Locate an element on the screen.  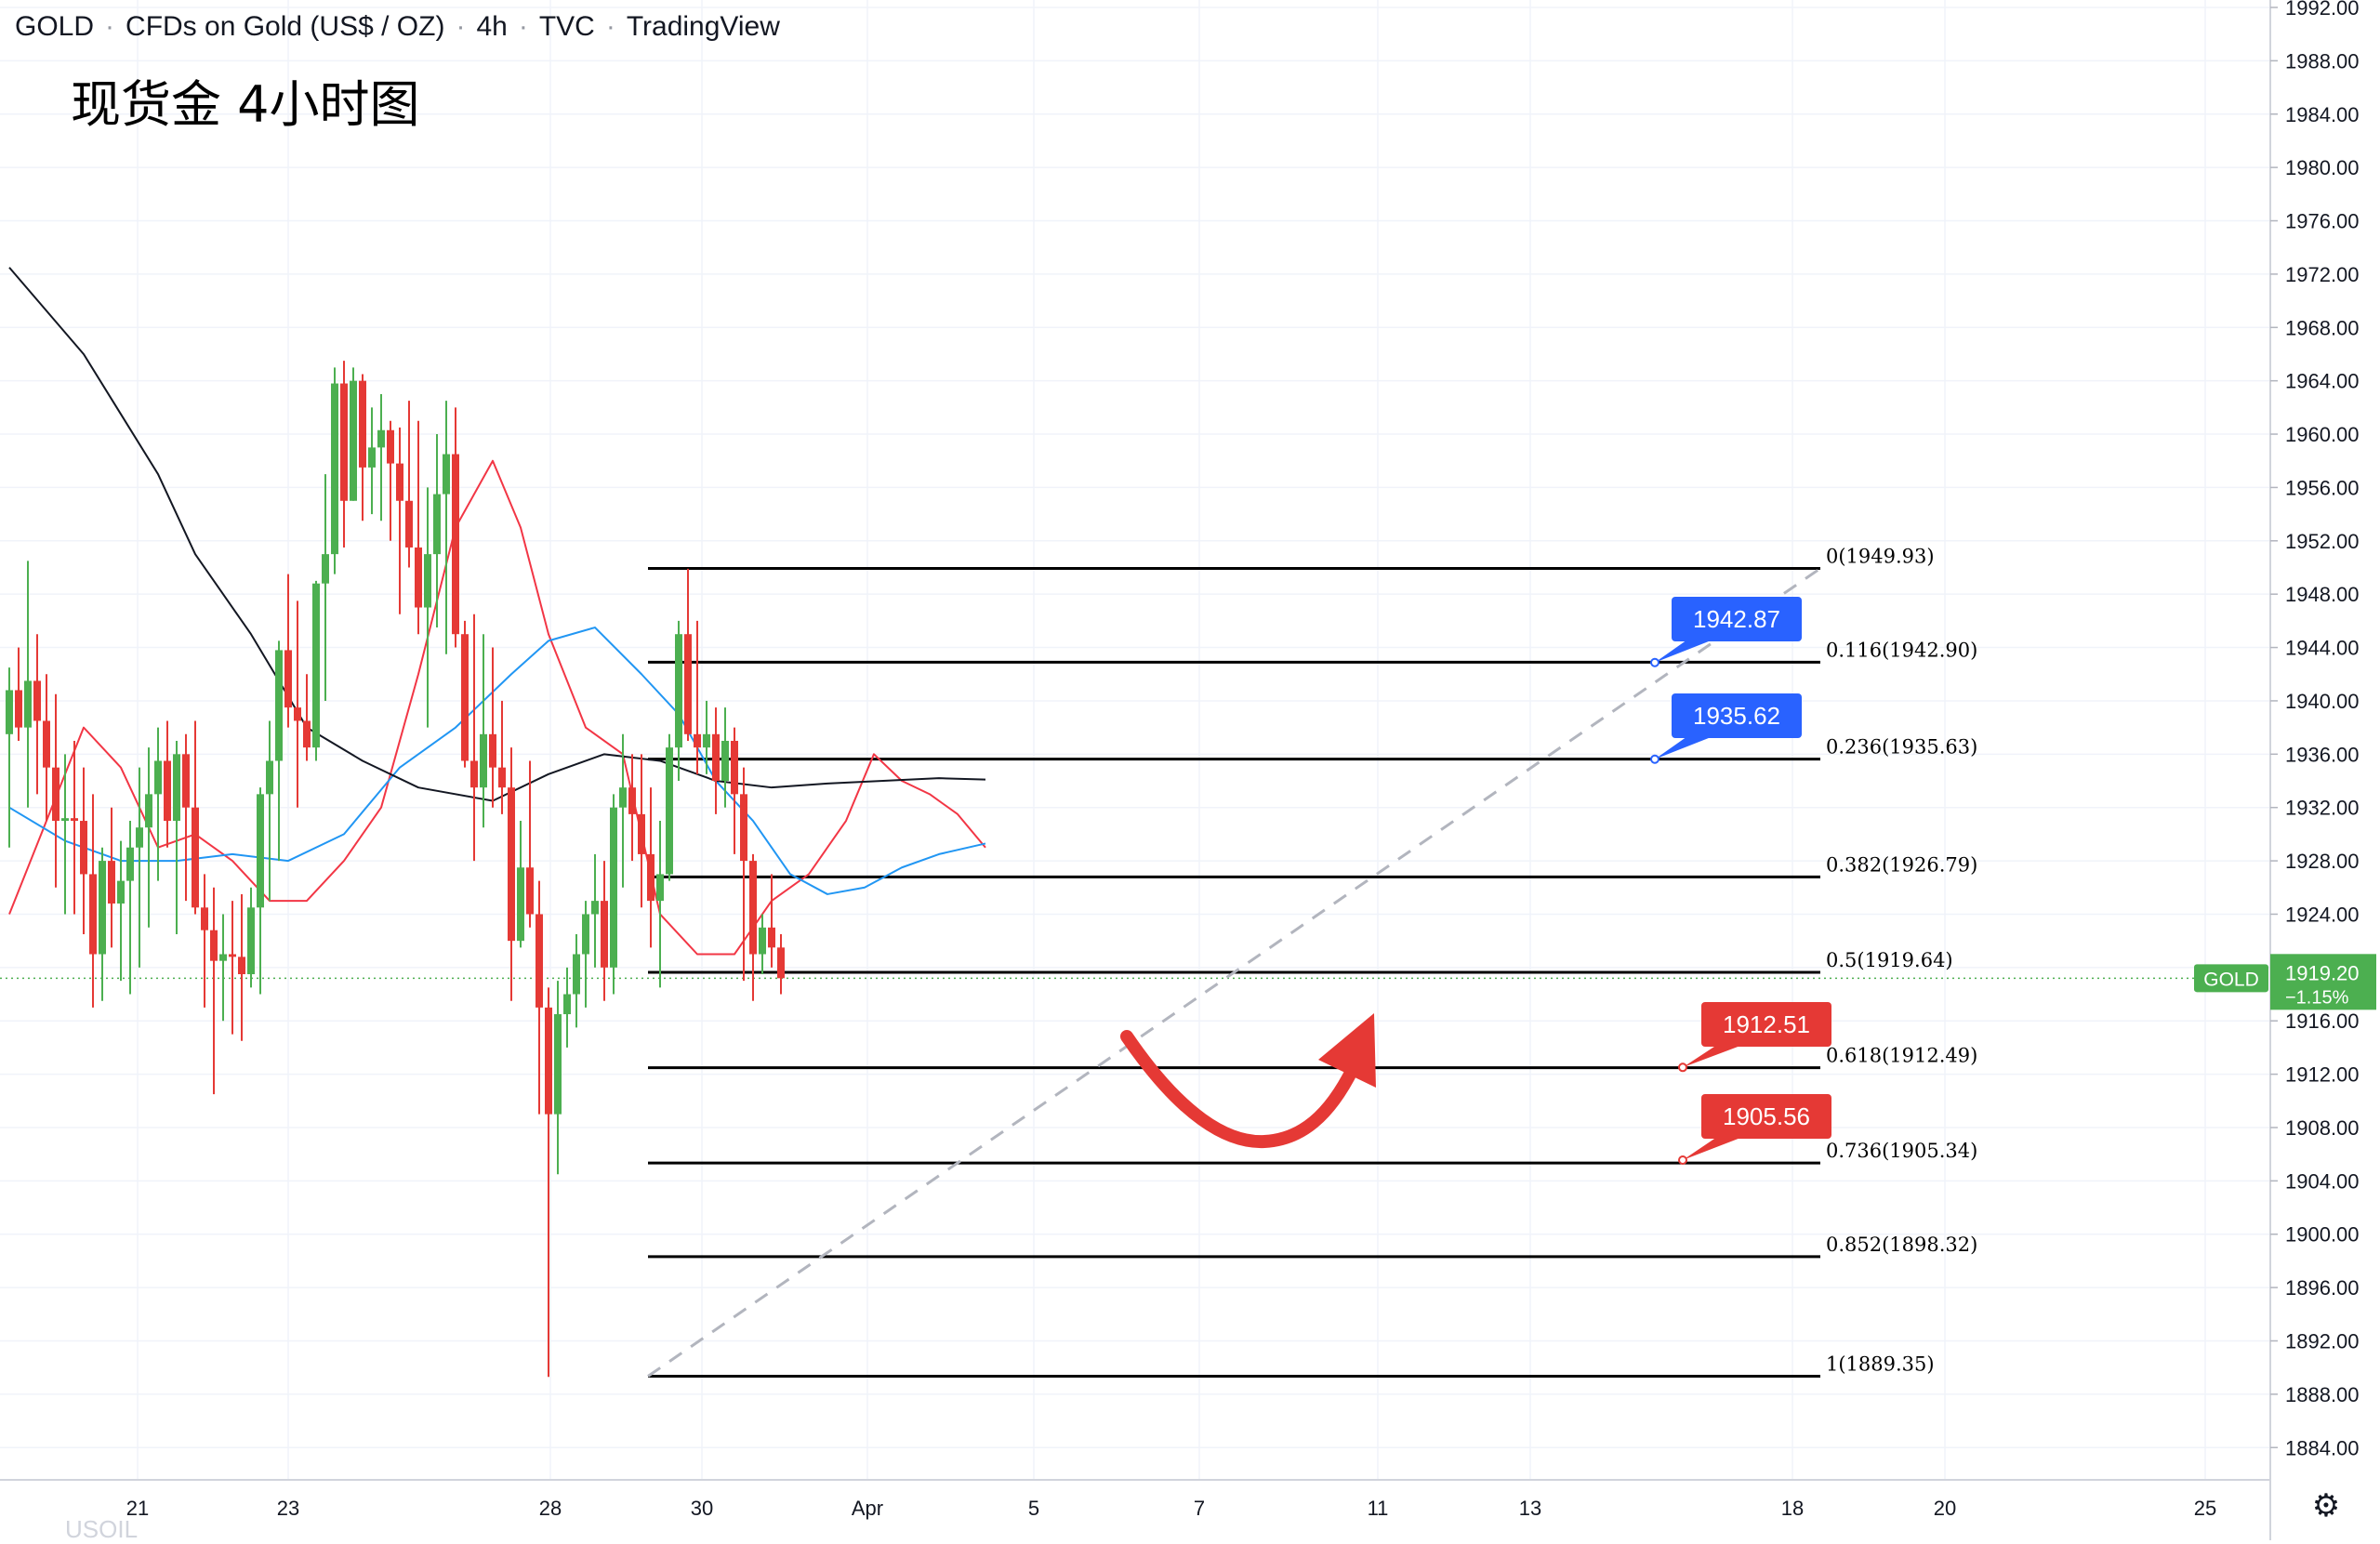
fib-level-label: 1(1889.35) is located at coordinates (1880, 1364).